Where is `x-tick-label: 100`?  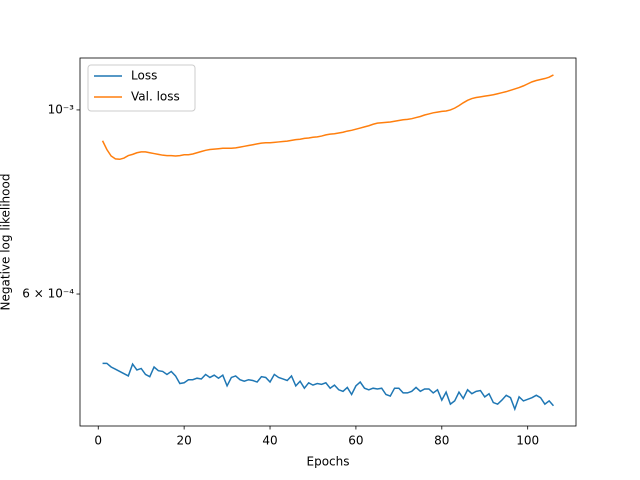
x-tick-label: 100 is located at coordinates (527, 441).